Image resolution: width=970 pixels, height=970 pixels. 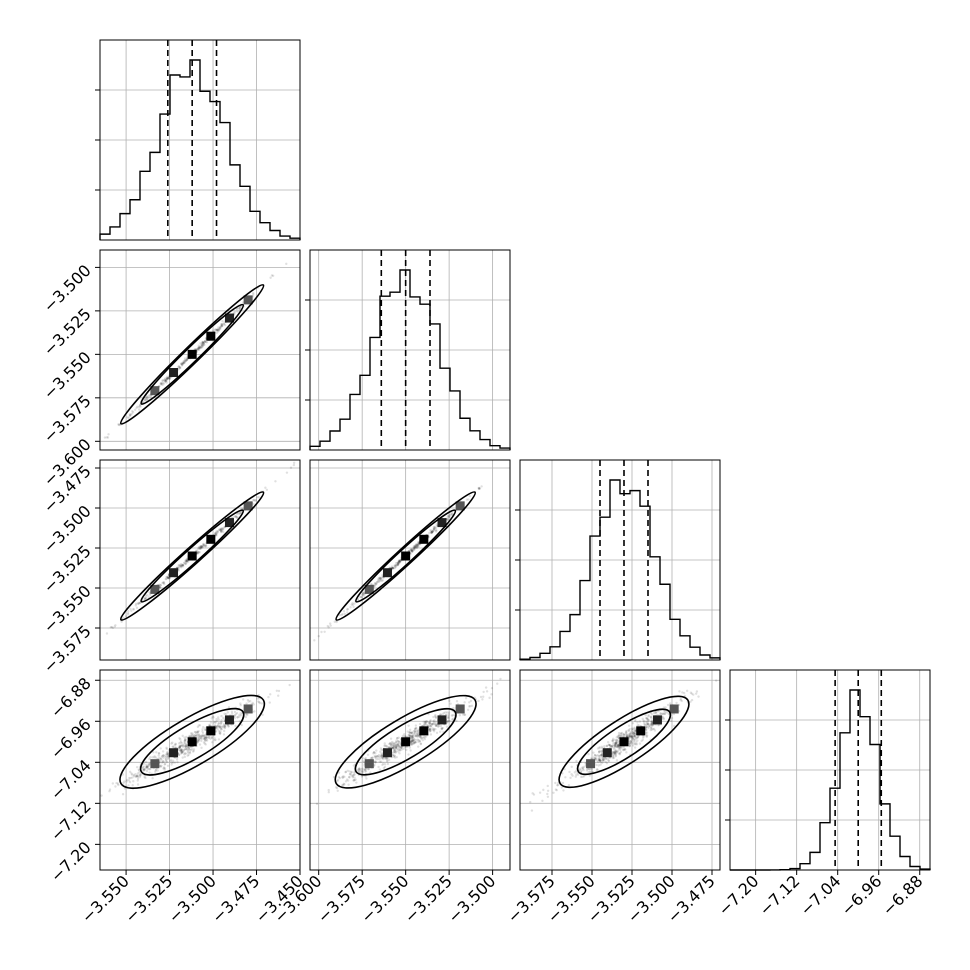 I want to click on y-tick-label: −7.12, so click(x=71, y=821).